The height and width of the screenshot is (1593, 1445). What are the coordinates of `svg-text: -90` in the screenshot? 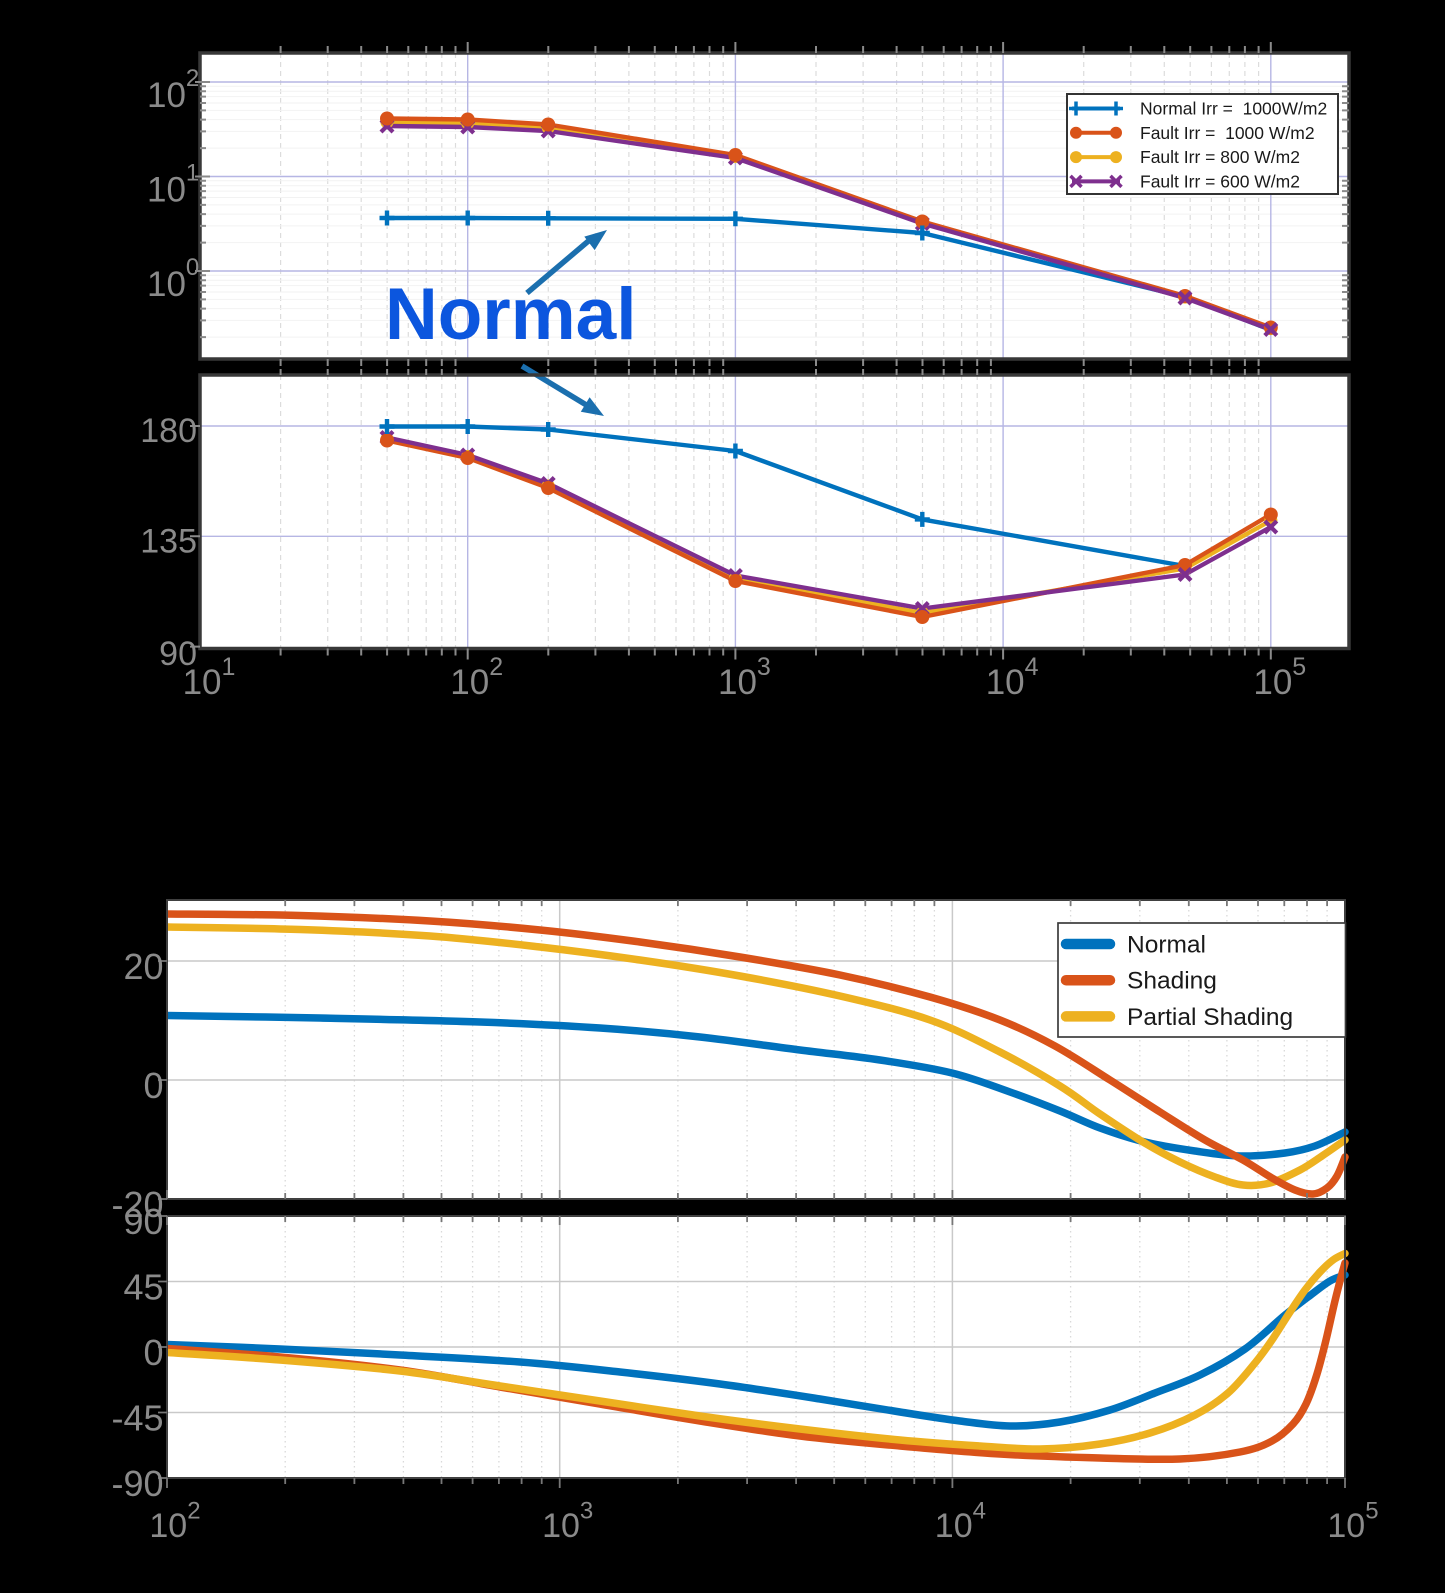 It's located at (137, 1483).